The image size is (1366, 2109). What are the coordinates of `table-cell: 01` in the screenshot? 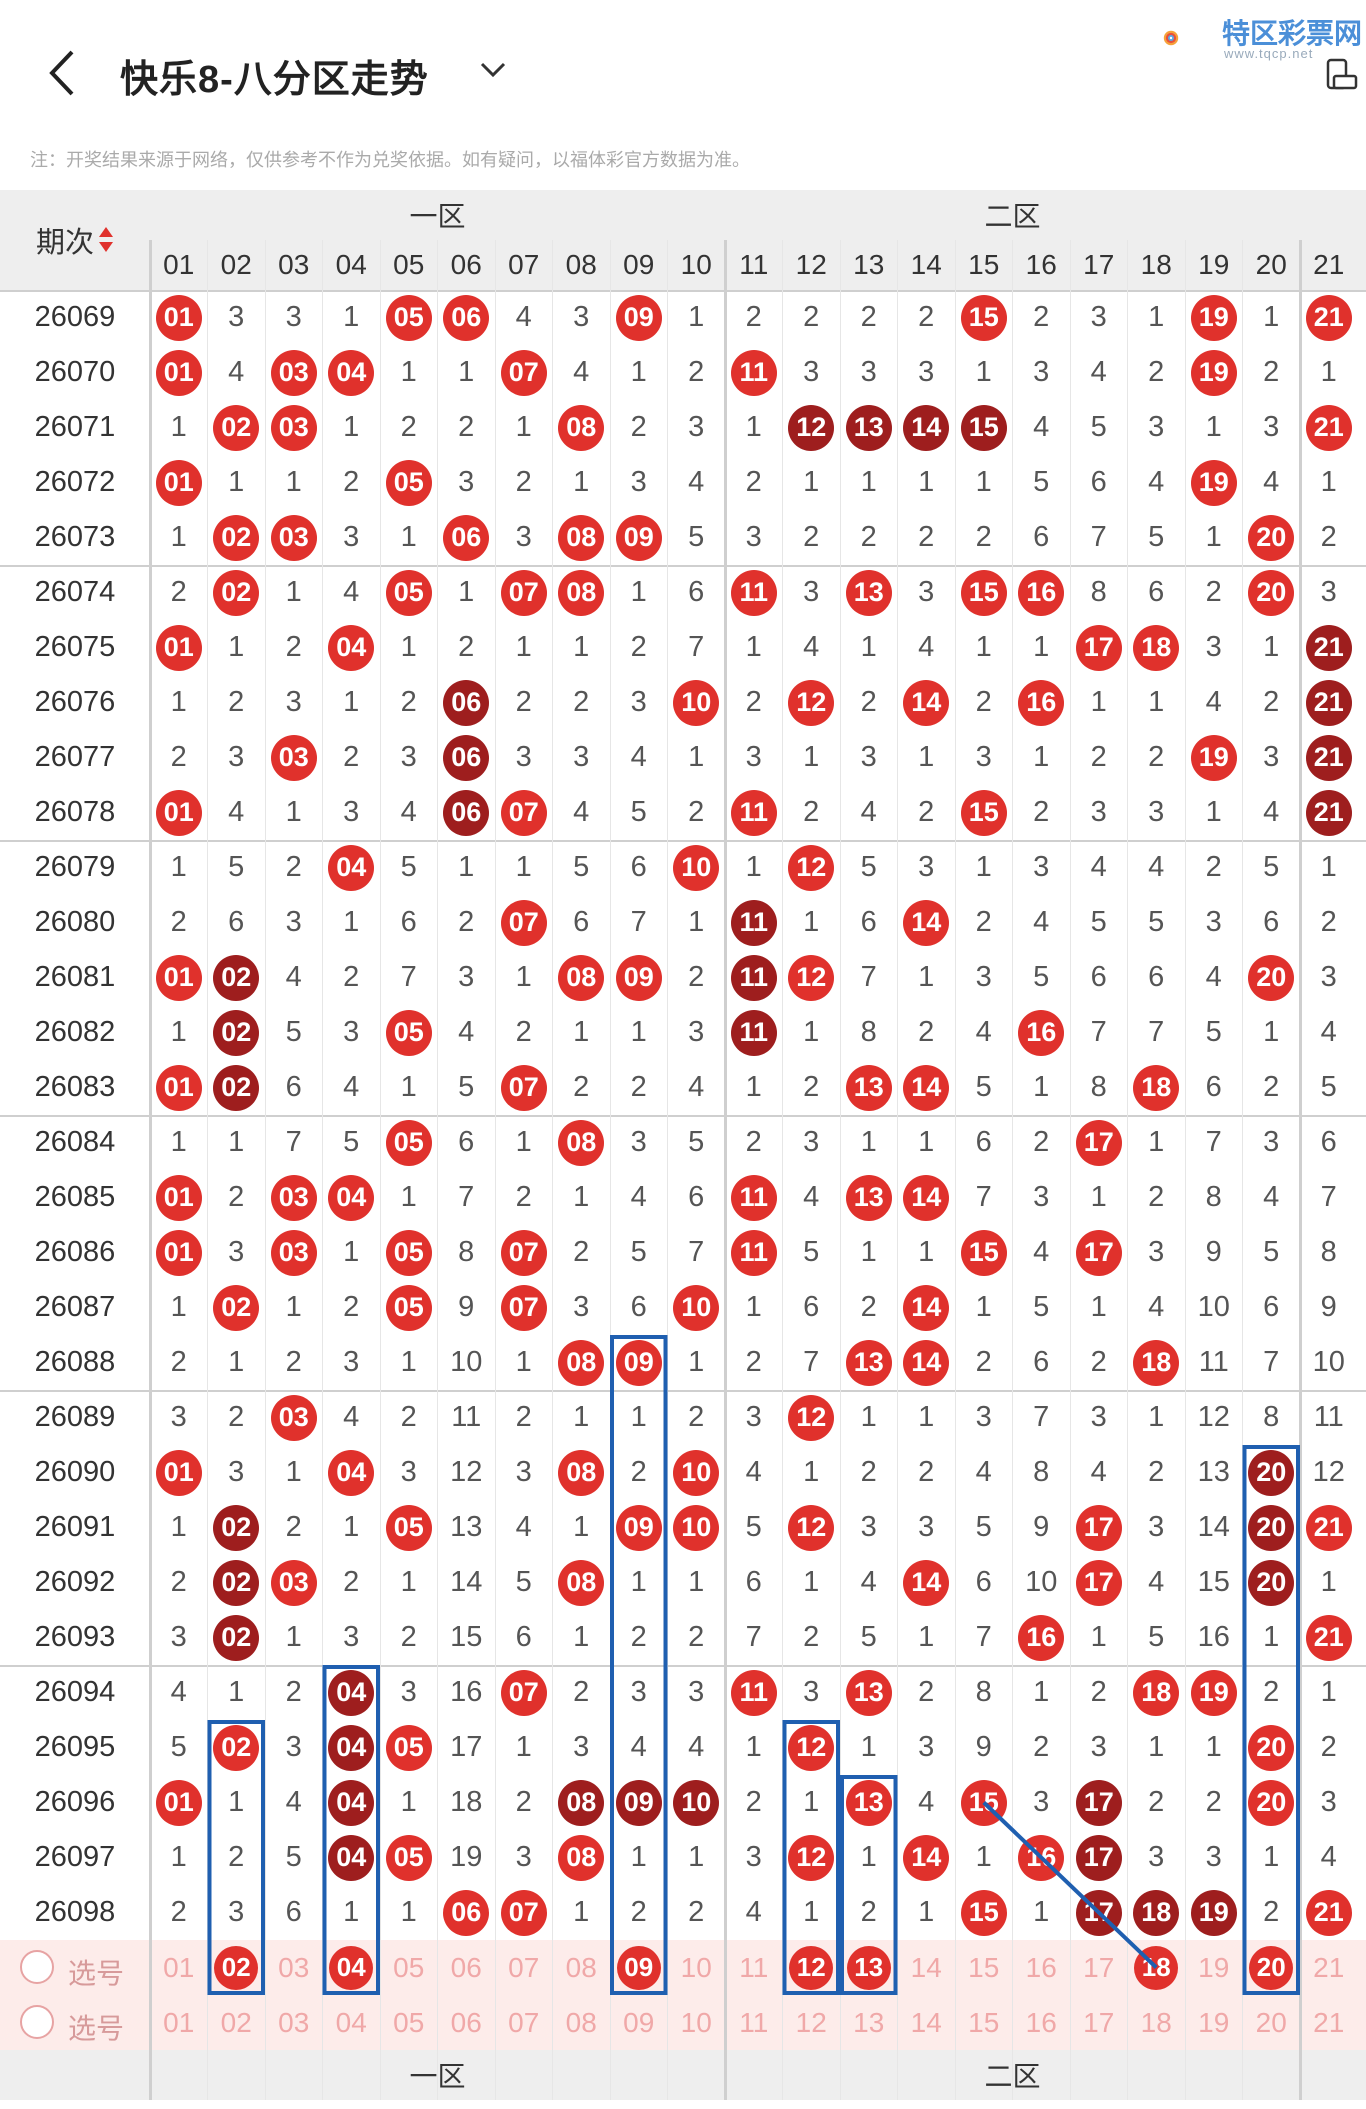 It's located at (179, 1087).